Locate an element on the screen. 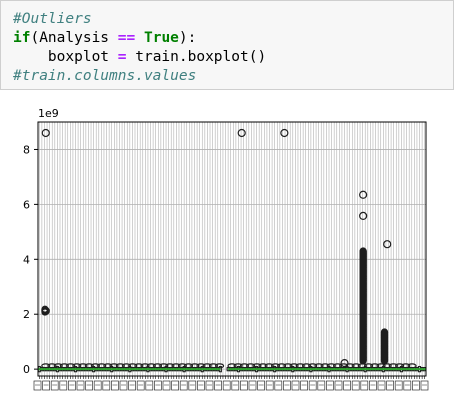 This screenshot has width=456, height=420. code-line: boxplot = train.boxplot() is located at coordinates (139, 57).